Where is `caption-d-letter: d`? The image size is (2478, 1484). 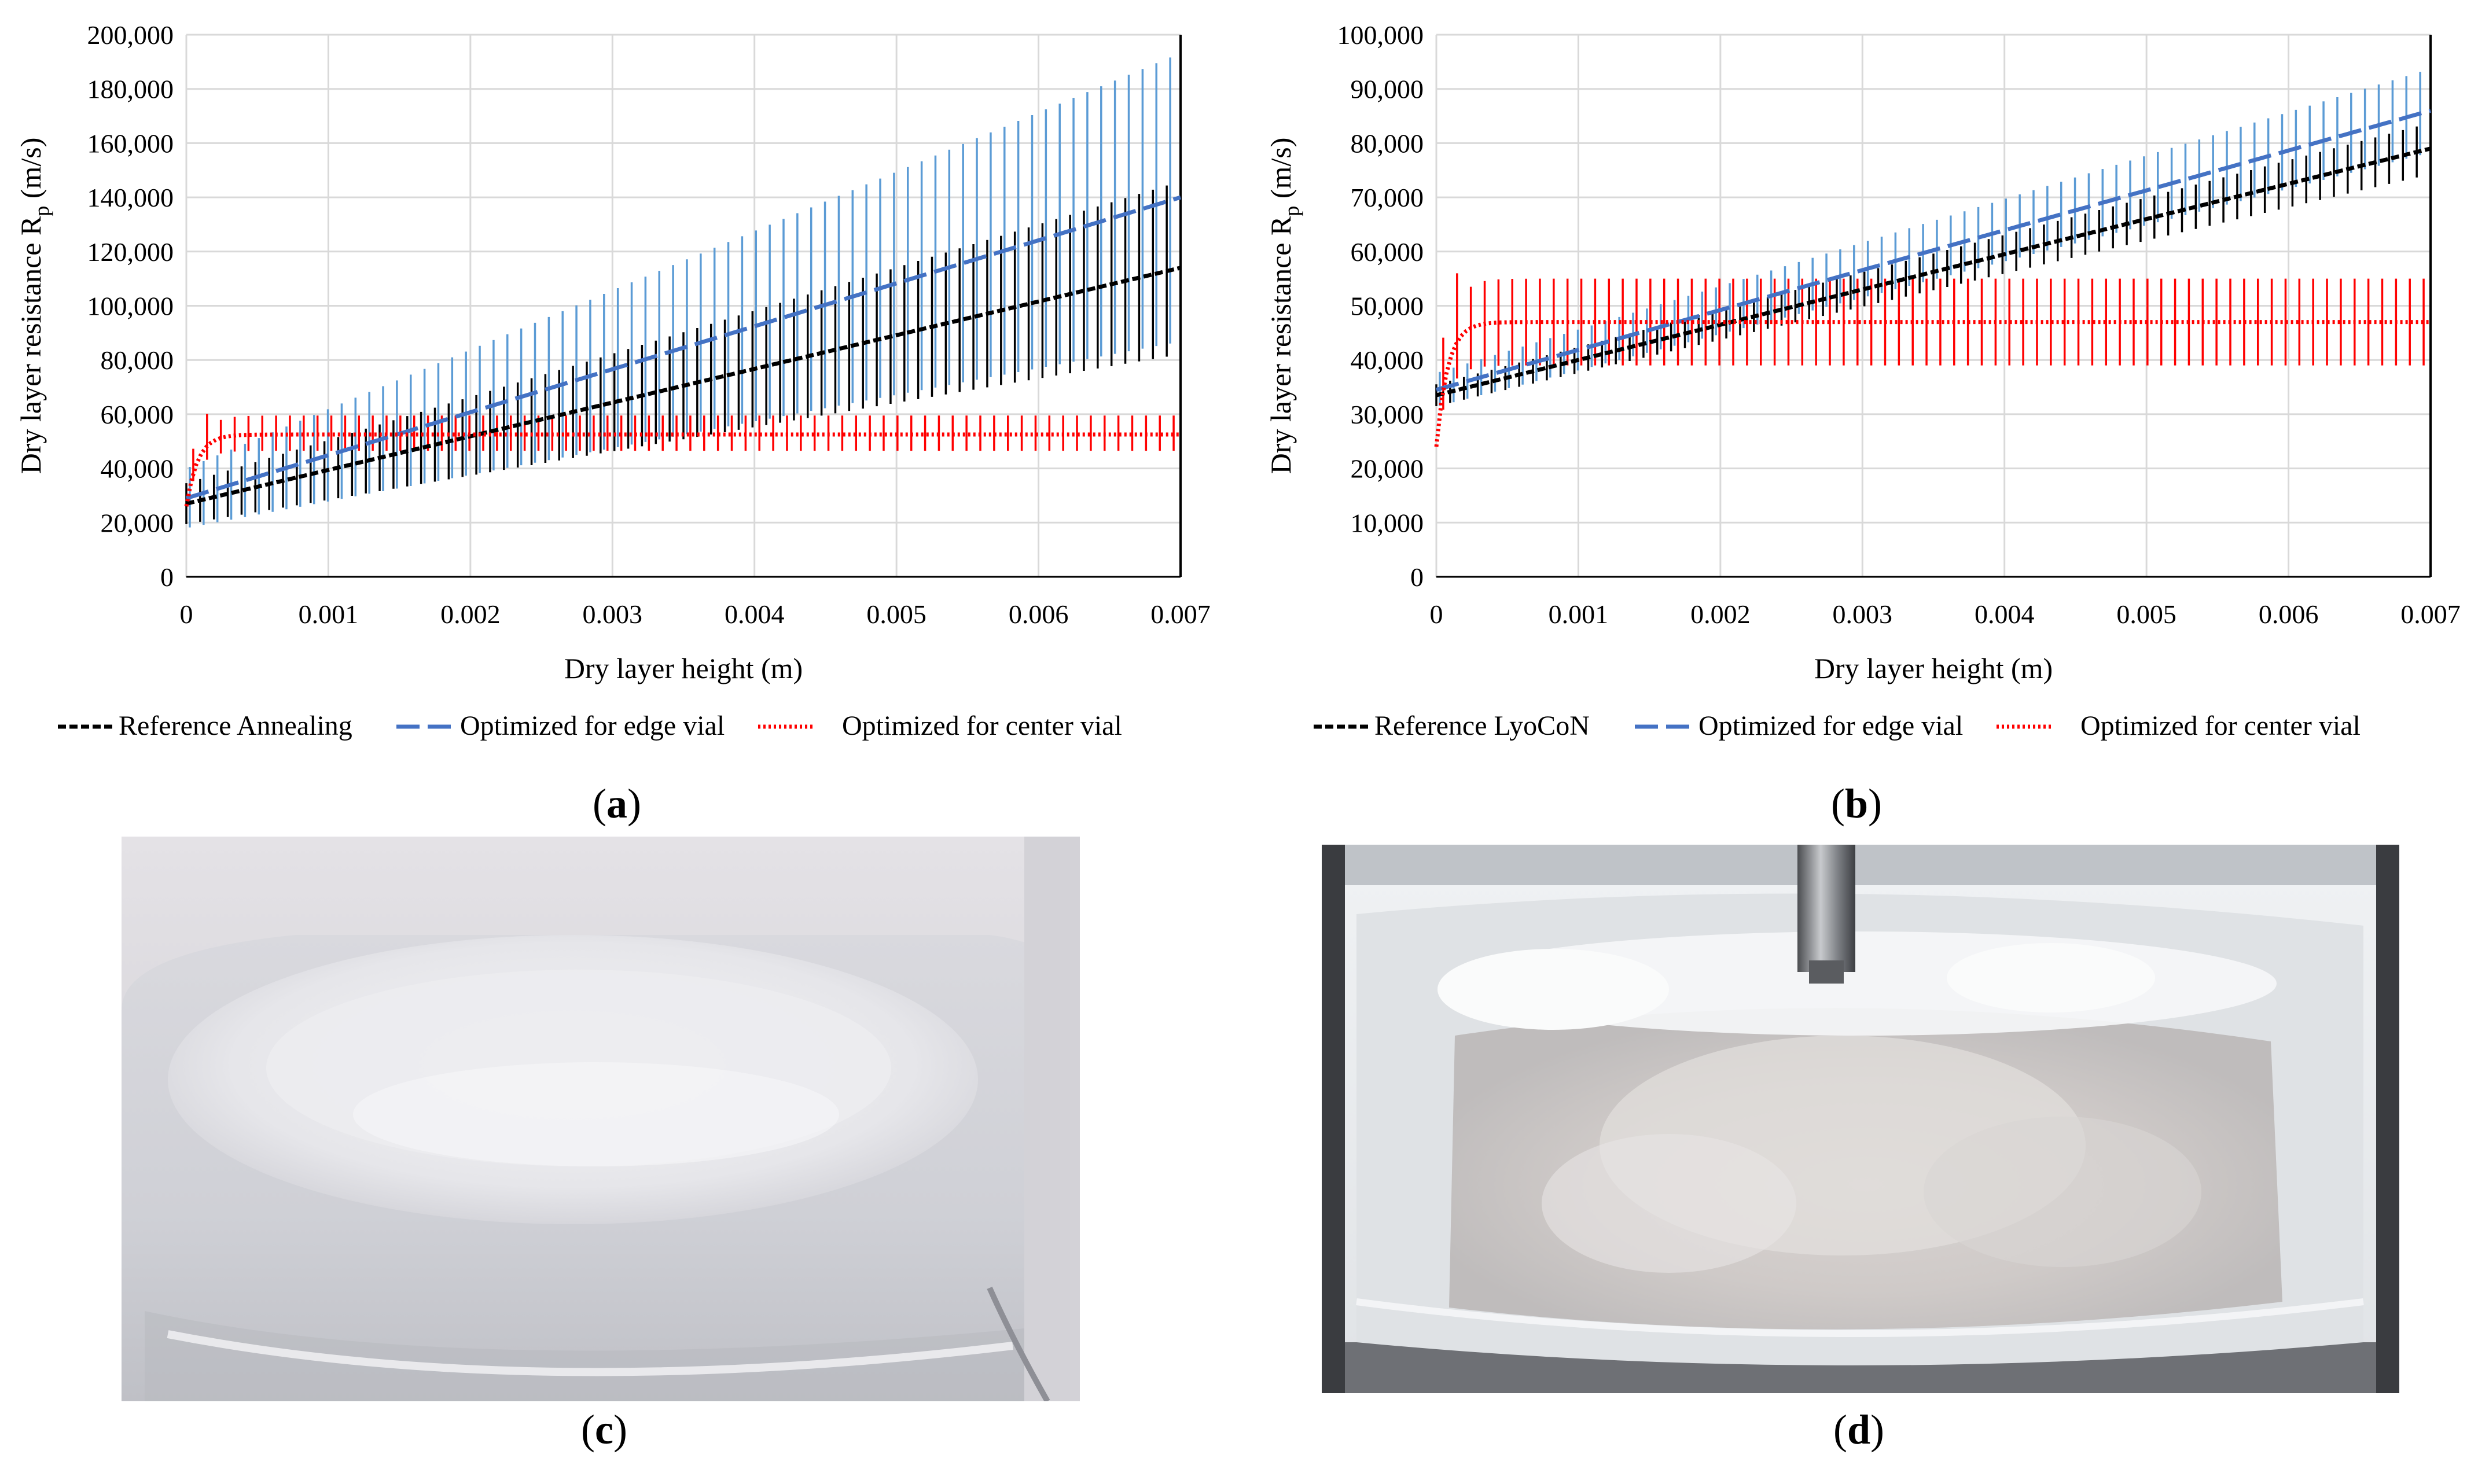
caption-d-letter: d is located at coordinates (1859, 1430).